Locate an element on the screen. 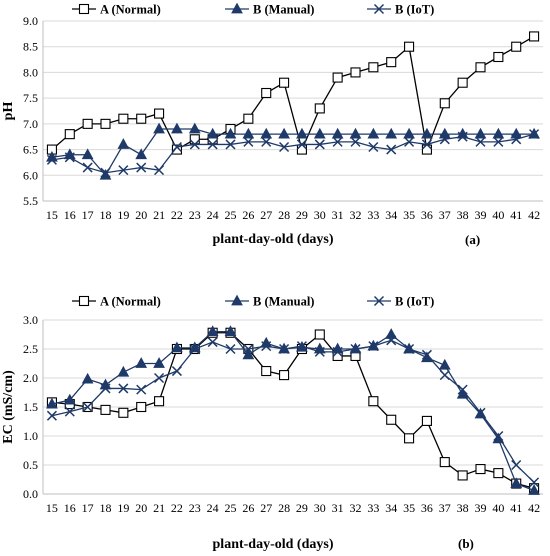  y-tick-label: 8.0 is located at coordinates (30, 72).